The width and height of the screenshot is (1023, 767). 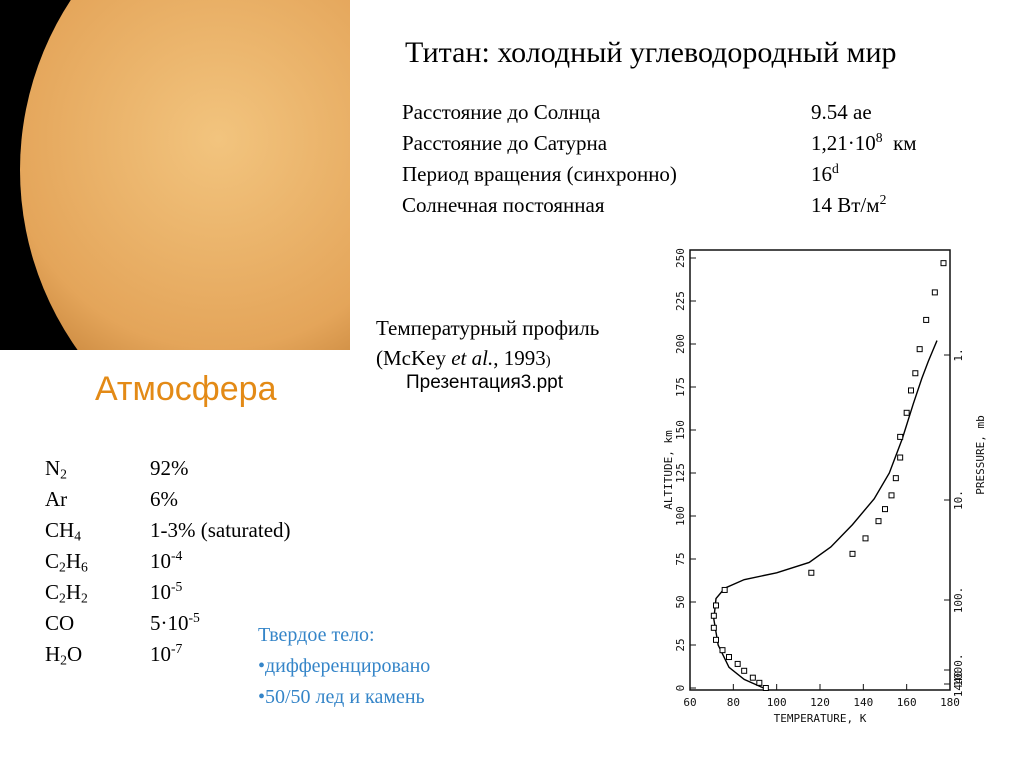 What do you see at coordinates (958, 354) in the screenshot?
I see `y2-tick-label: 1.` at bounding box center [958, 354].